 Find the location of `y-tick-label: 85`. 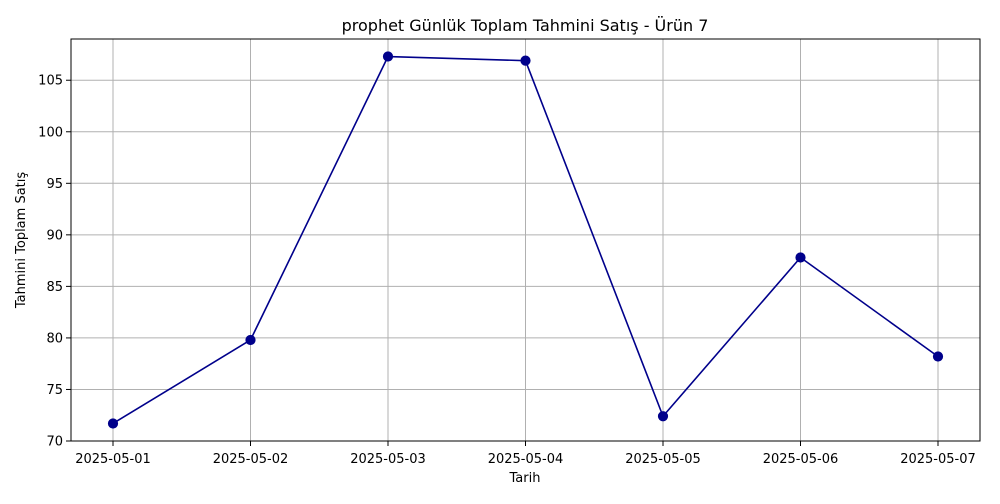

y-tick-label: 85 is located at coordinates (54, 287).